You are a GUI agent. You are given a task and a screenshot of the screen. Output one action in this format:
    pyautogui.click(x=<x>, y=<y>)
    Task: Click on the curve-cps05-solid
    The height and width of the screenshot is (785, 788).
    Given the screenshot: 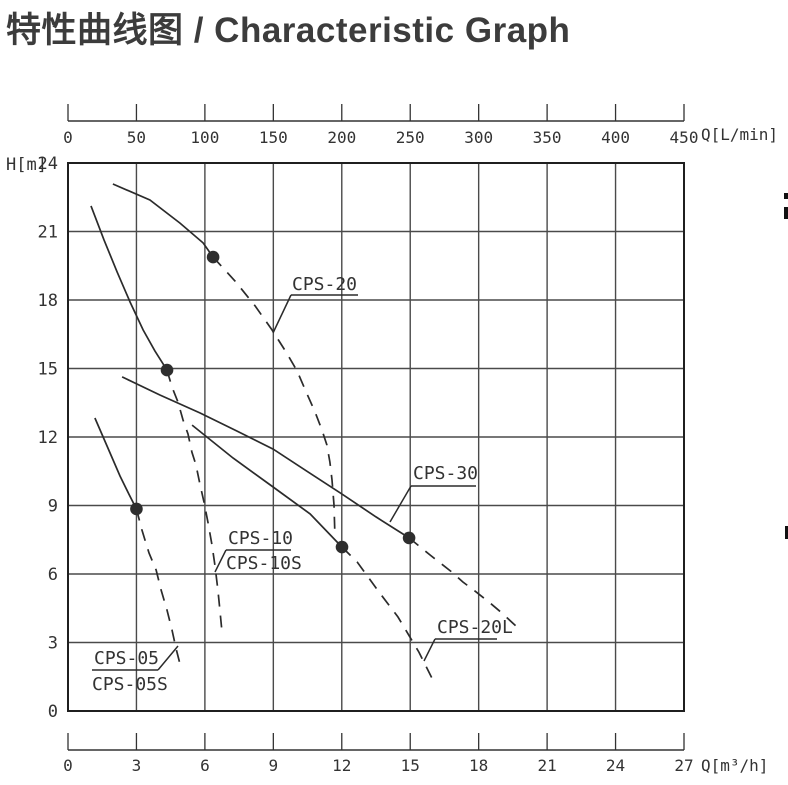 What is the action you would take?
    pyautogui.click(x=116, y=463)
    